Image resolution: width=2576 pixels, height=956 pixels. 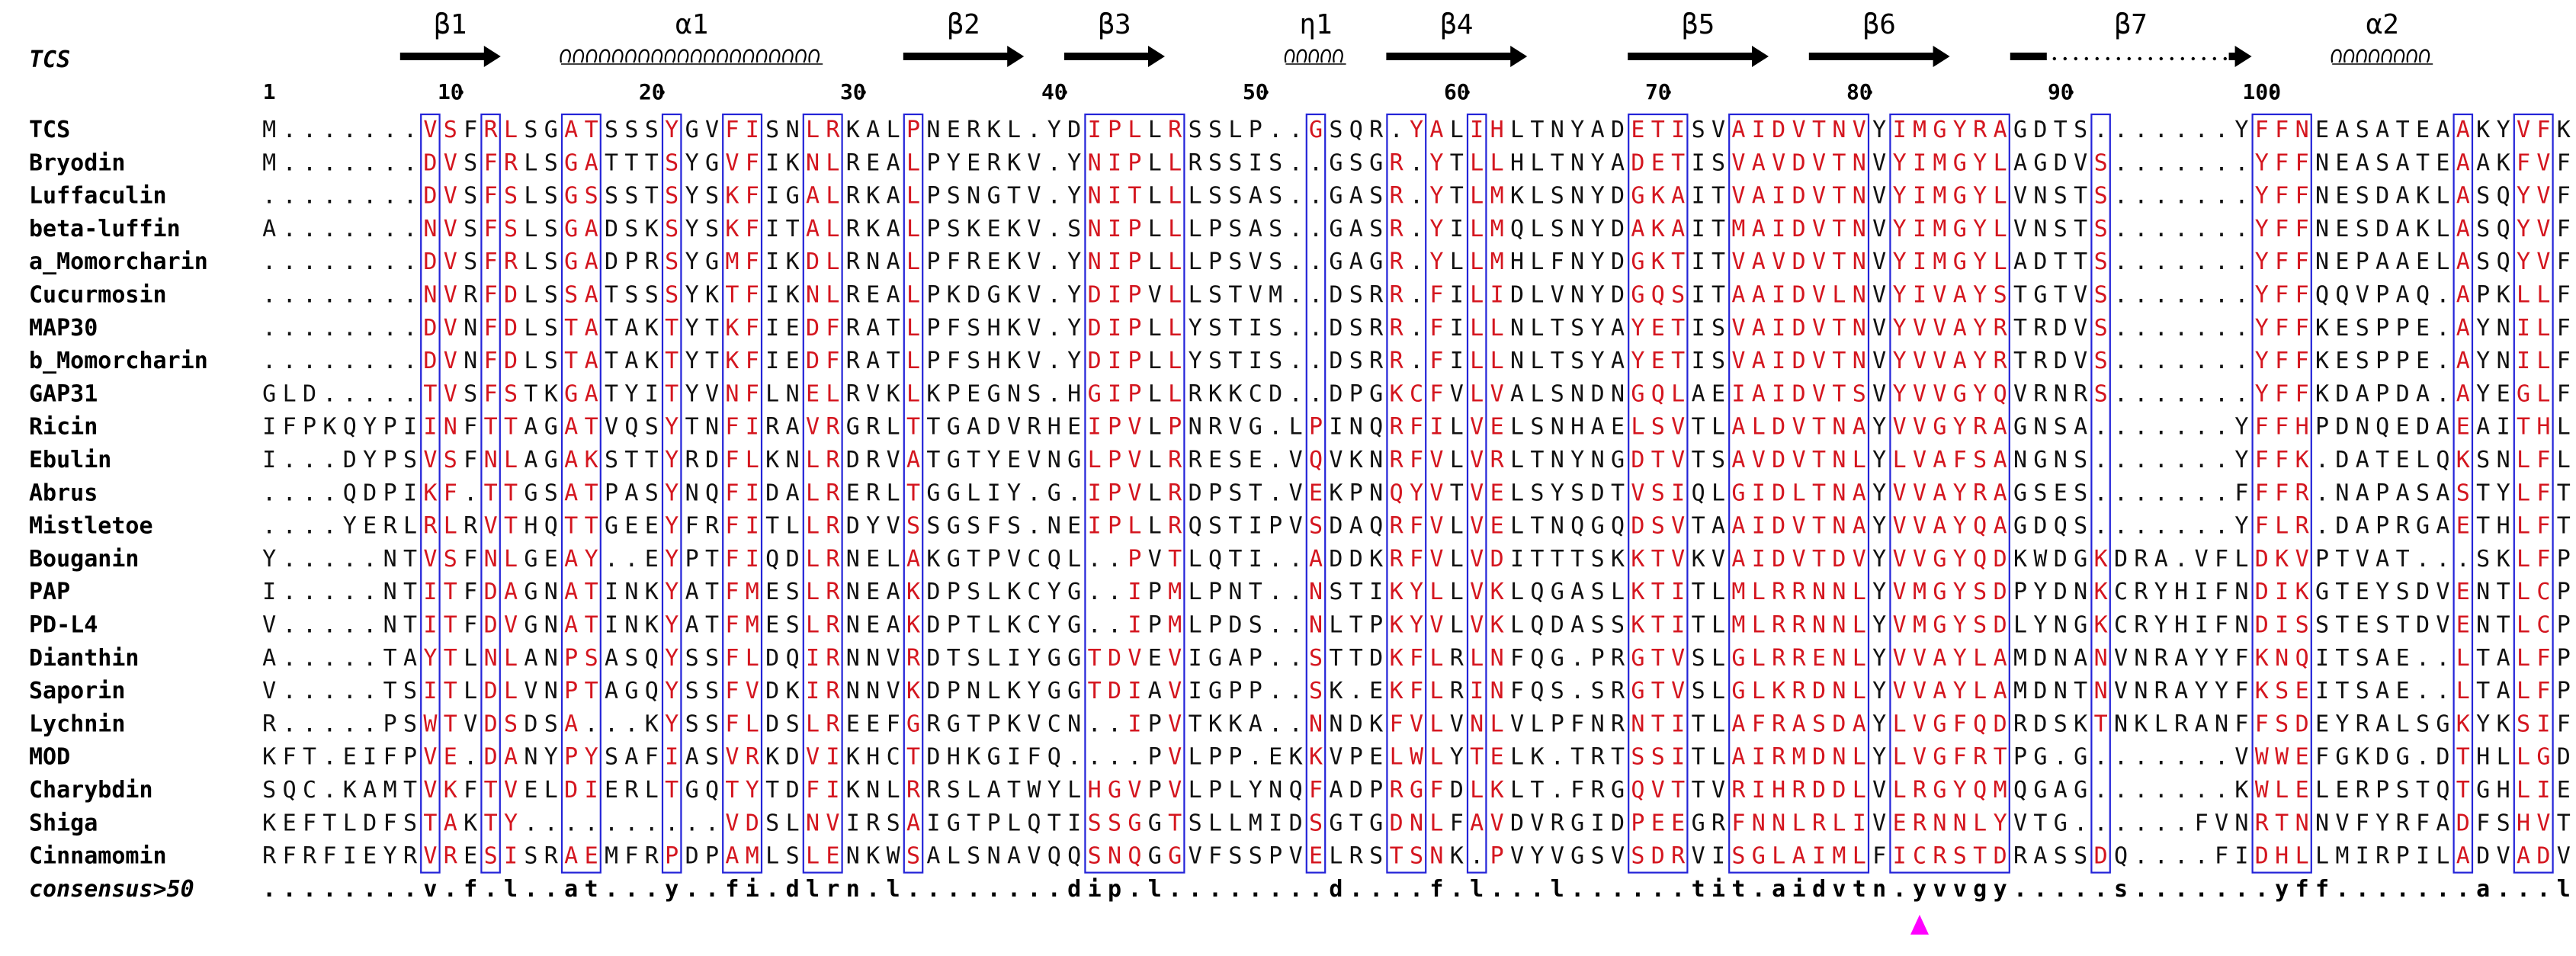 What do you see at coordinates (49, 60) in the screenshot?
I see `structure-reference-label: TCS` at bounding box center [49, 60].